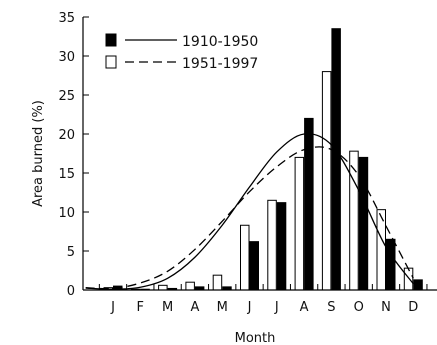 This screenshot has height=345, width=437. I want to click on legend-label-1951-1997: 1951-1997, so click(220, 64).